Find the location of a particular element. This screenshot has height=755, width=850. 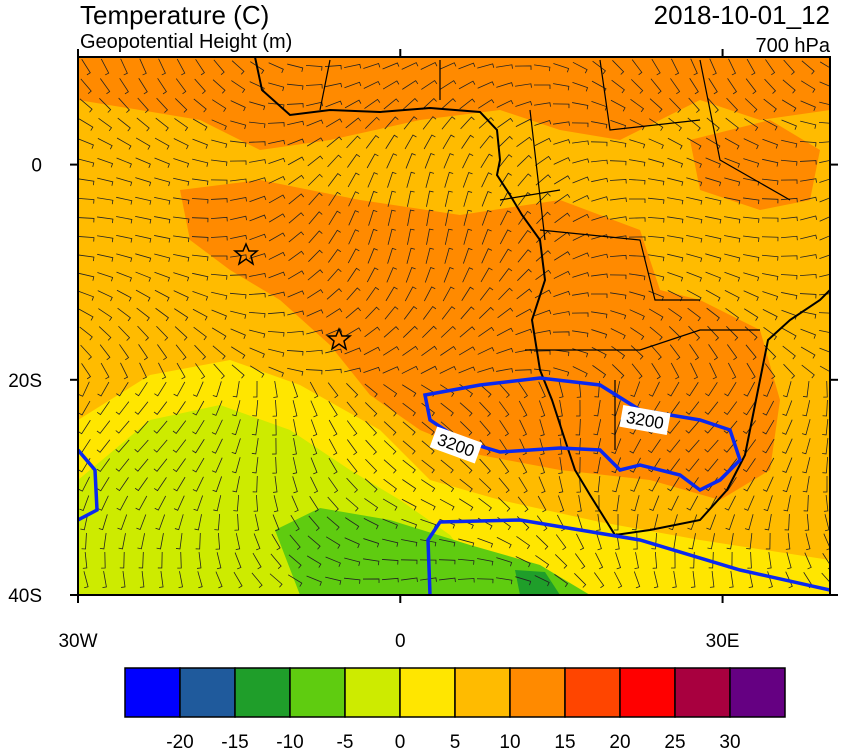

colorbar-box is located at coordinates (757, 692).